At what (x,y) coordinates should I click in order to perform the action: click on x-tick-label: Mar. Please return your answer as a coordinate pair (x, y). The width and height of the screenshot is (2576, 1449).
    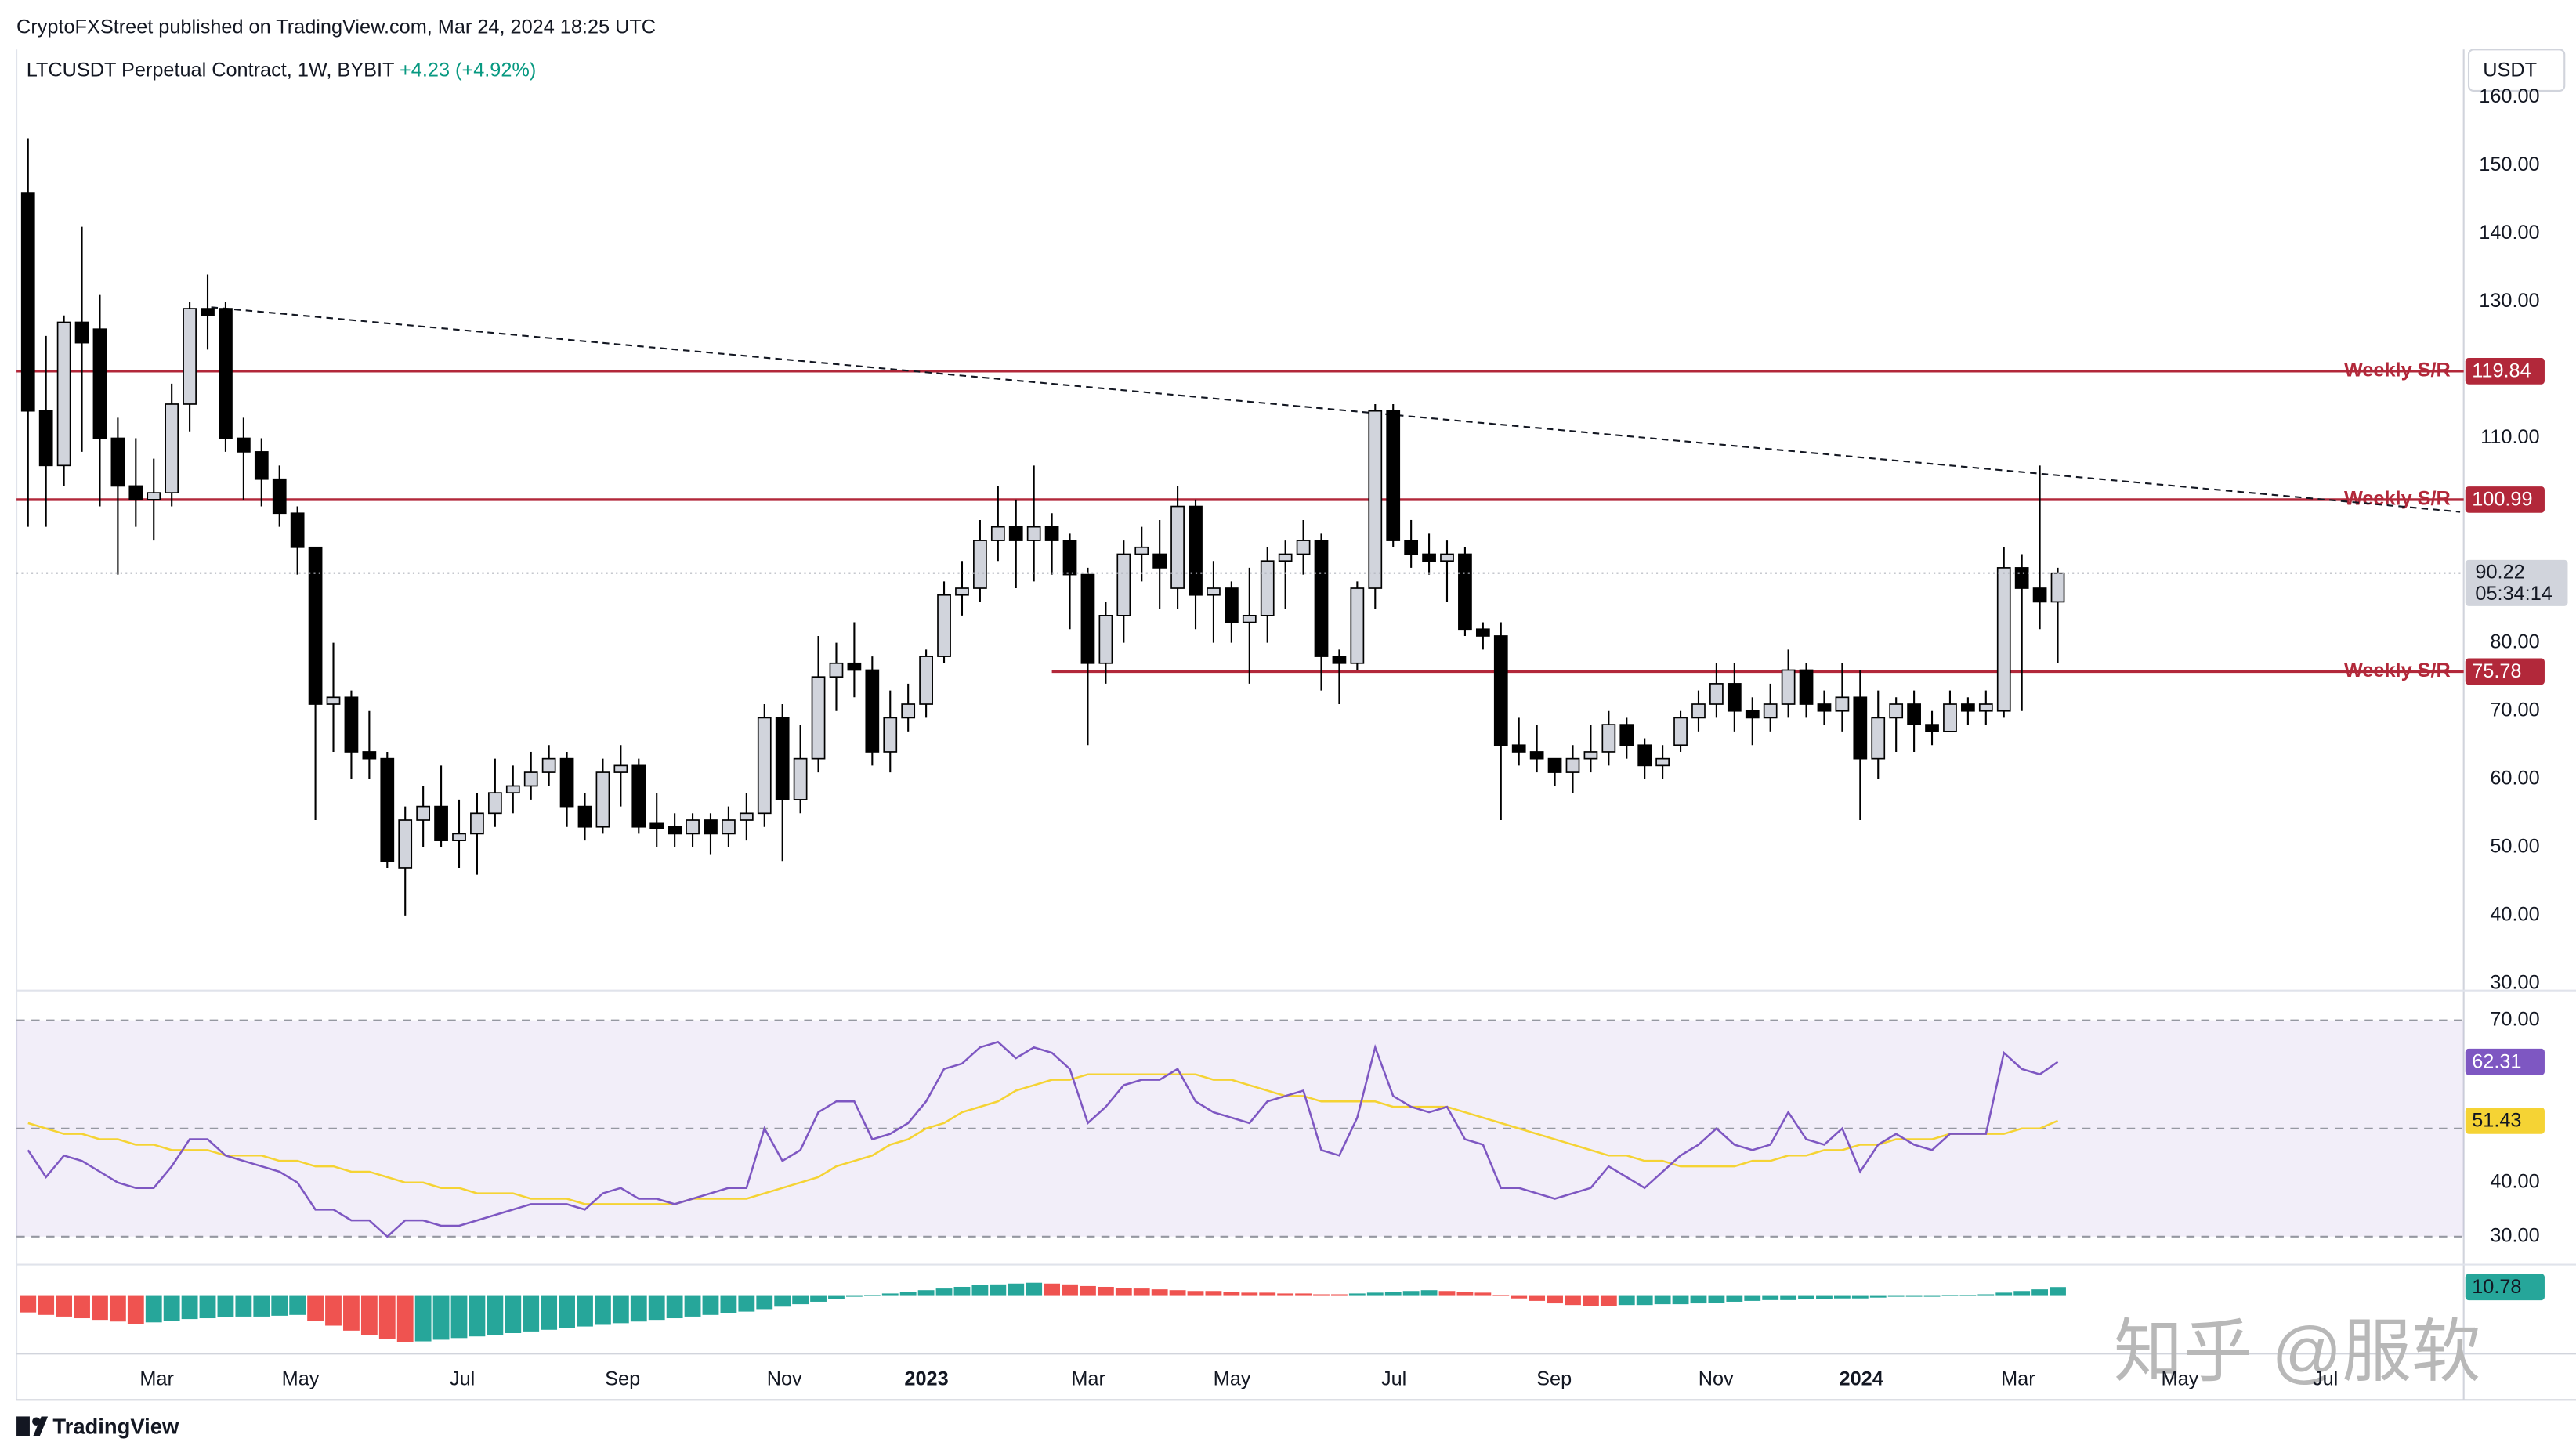
    Looking at the image, I should click on (1088, 1379).